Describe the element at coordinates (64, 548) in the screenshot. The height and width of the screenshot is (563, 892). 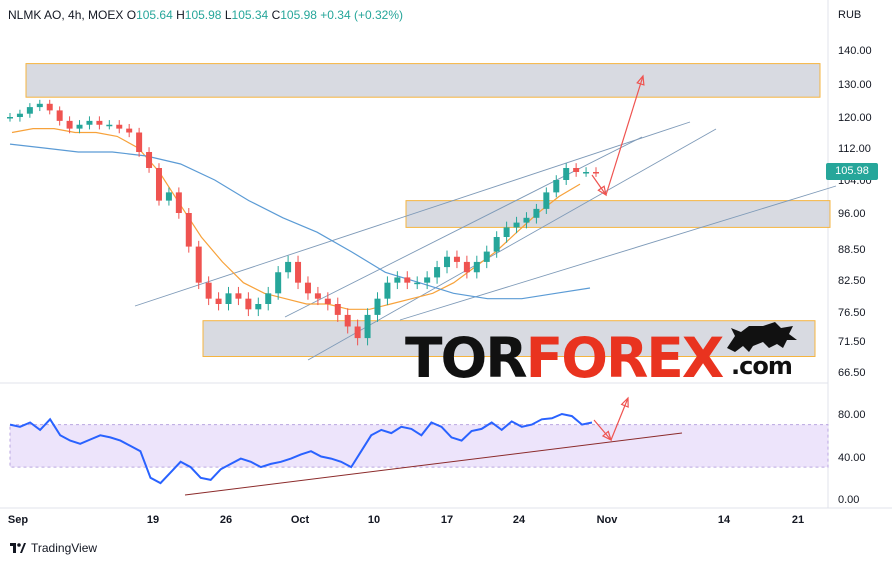
I see `brand-name: TradingView` at that location.